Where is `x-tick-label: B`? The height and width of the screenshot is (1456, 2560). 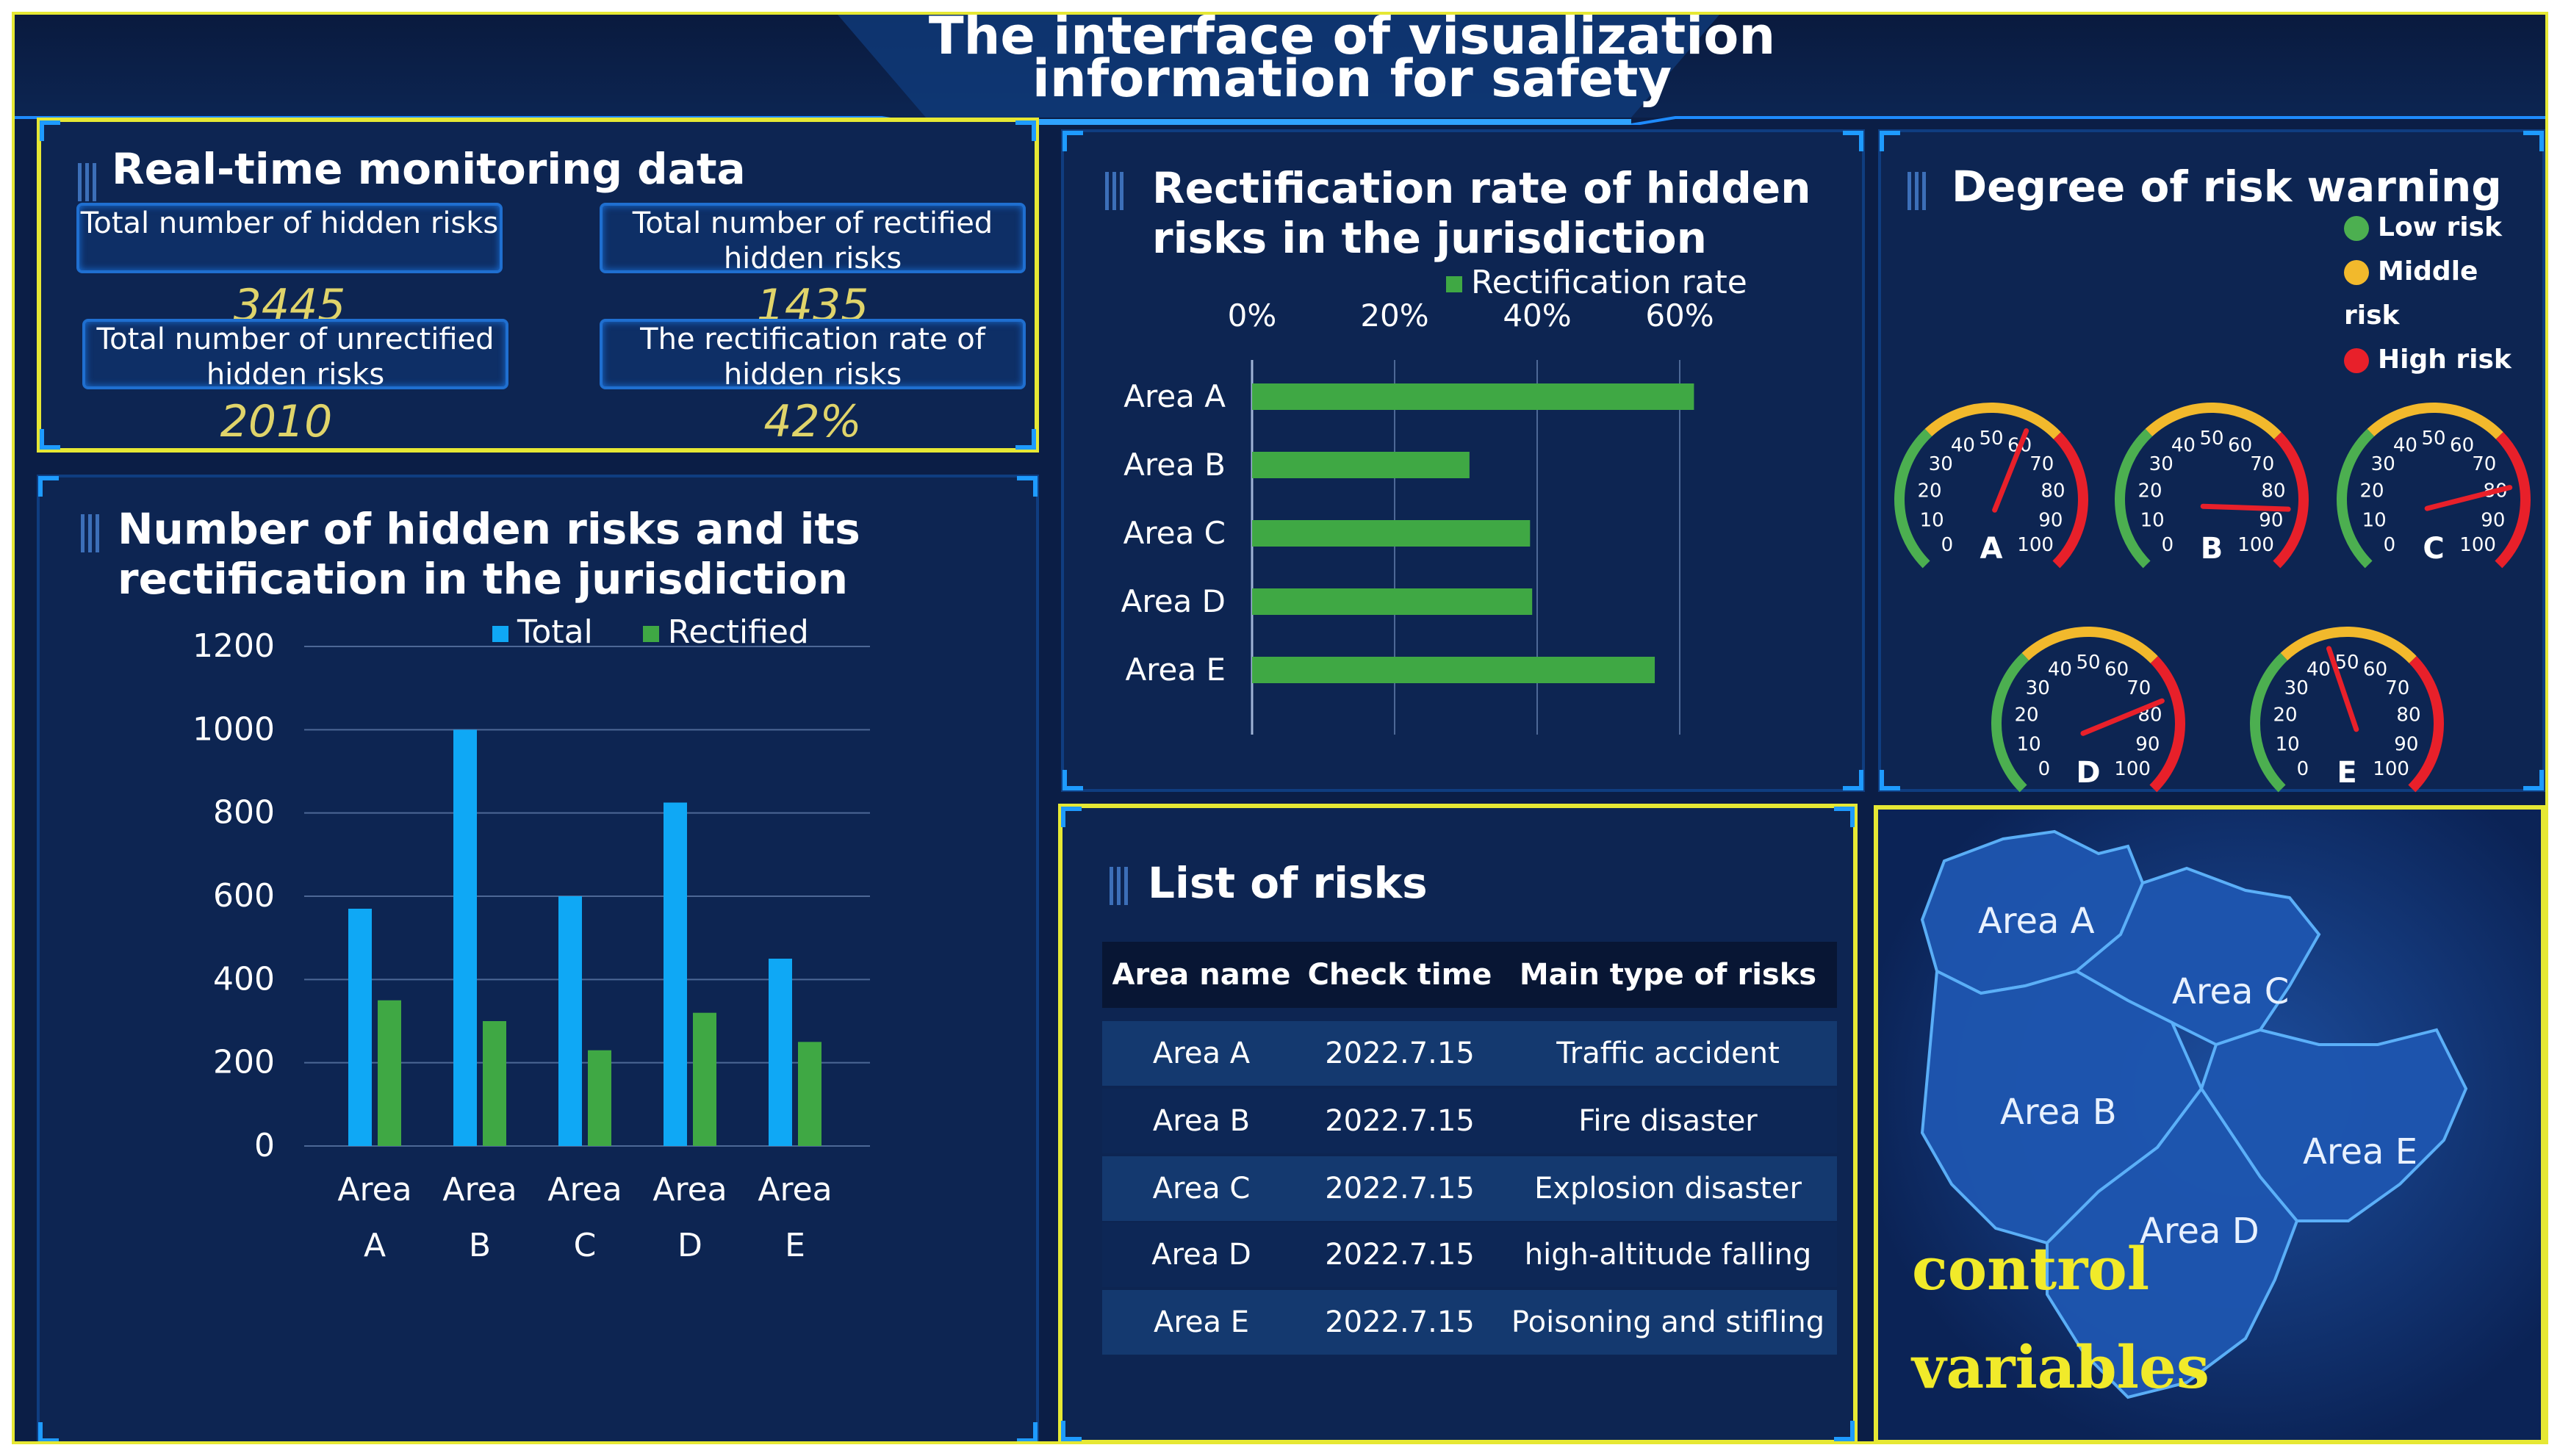 x-tick-label: B is located at coordinates (480, 1245).